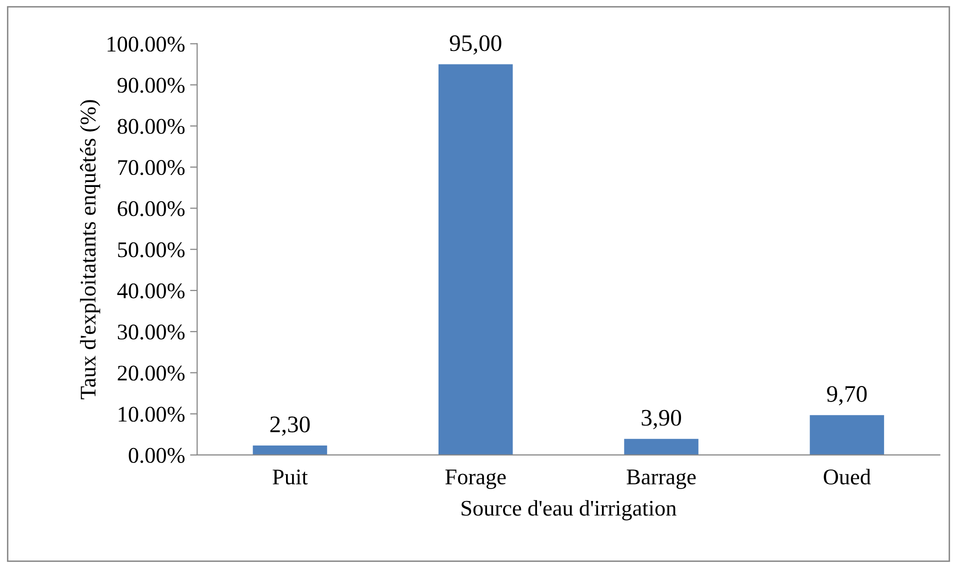  I want to click on y-tick-label: 20.00%, so click(151, 373).